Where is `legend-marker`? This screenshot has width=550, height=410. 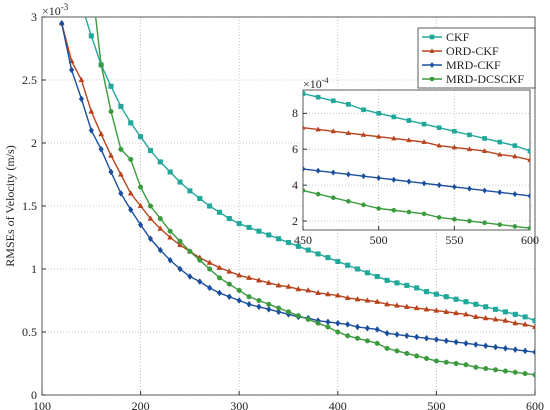
legend-marker is located at coordinates (432, 50).